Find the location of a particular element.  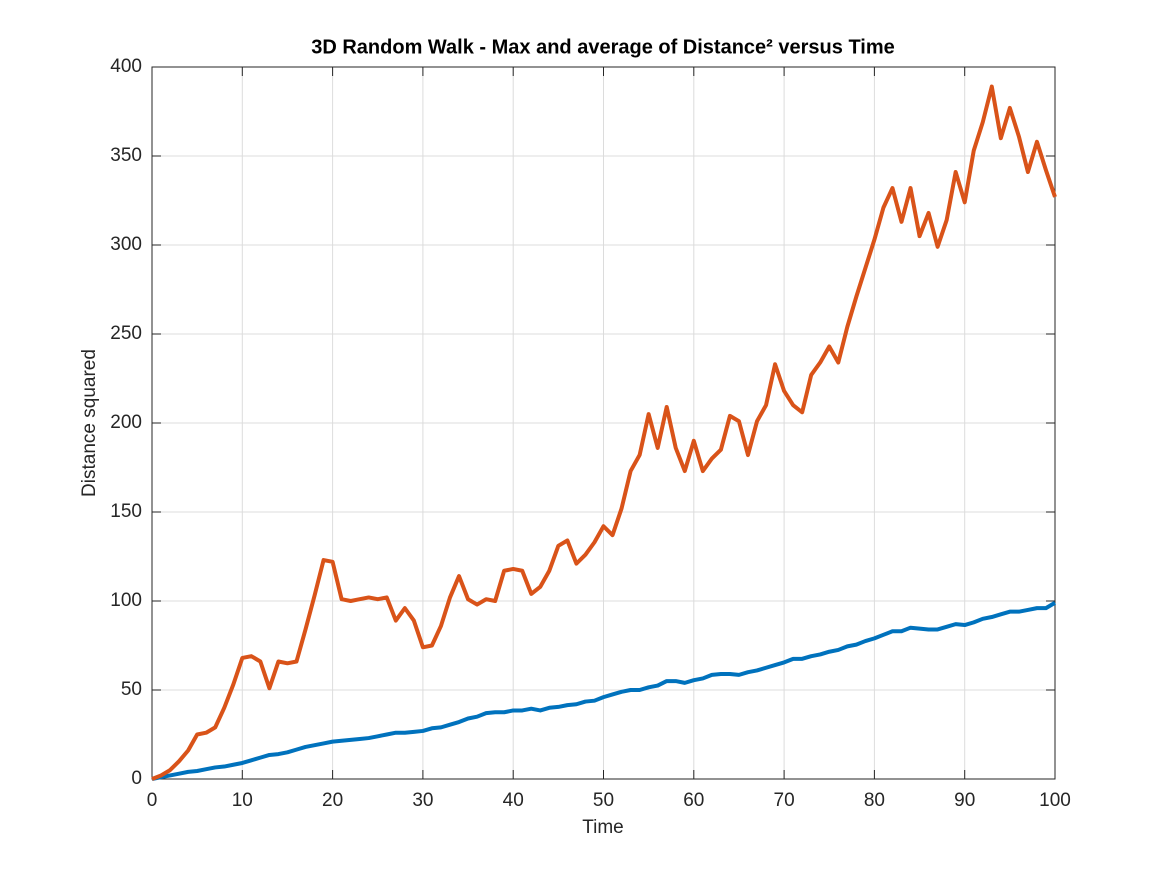

x-tick-label: 20 is located at coordinates (332, 800).